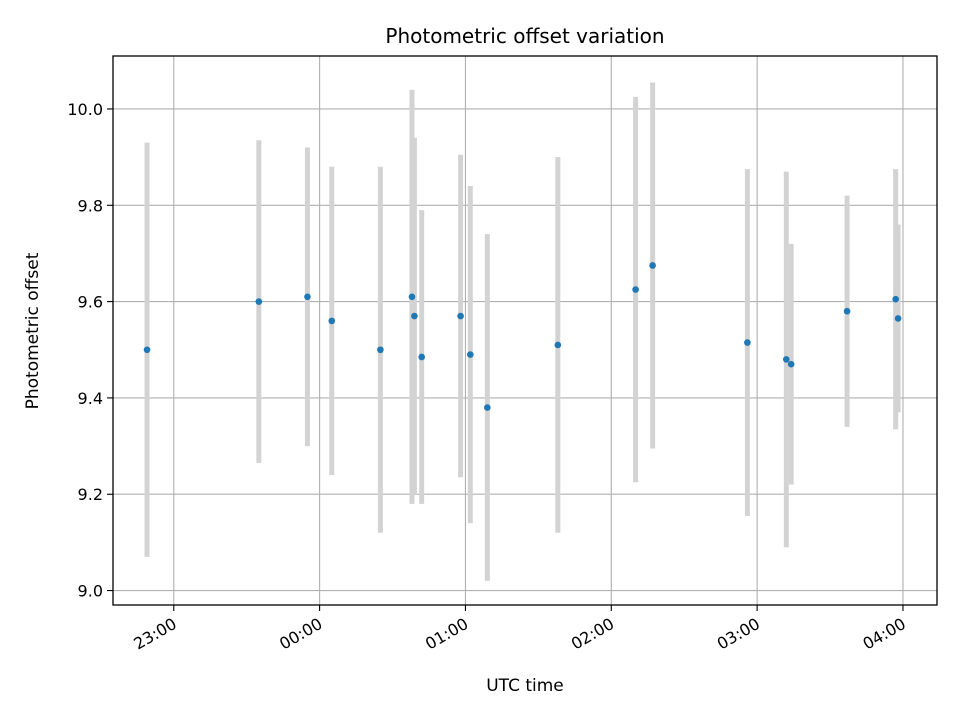 Image resolution: width=960 pixels, height=720 pixels. Describe the element at coordinates (90, 205) in the screenshot. I see `y-tick-label: 9.8` at that location.